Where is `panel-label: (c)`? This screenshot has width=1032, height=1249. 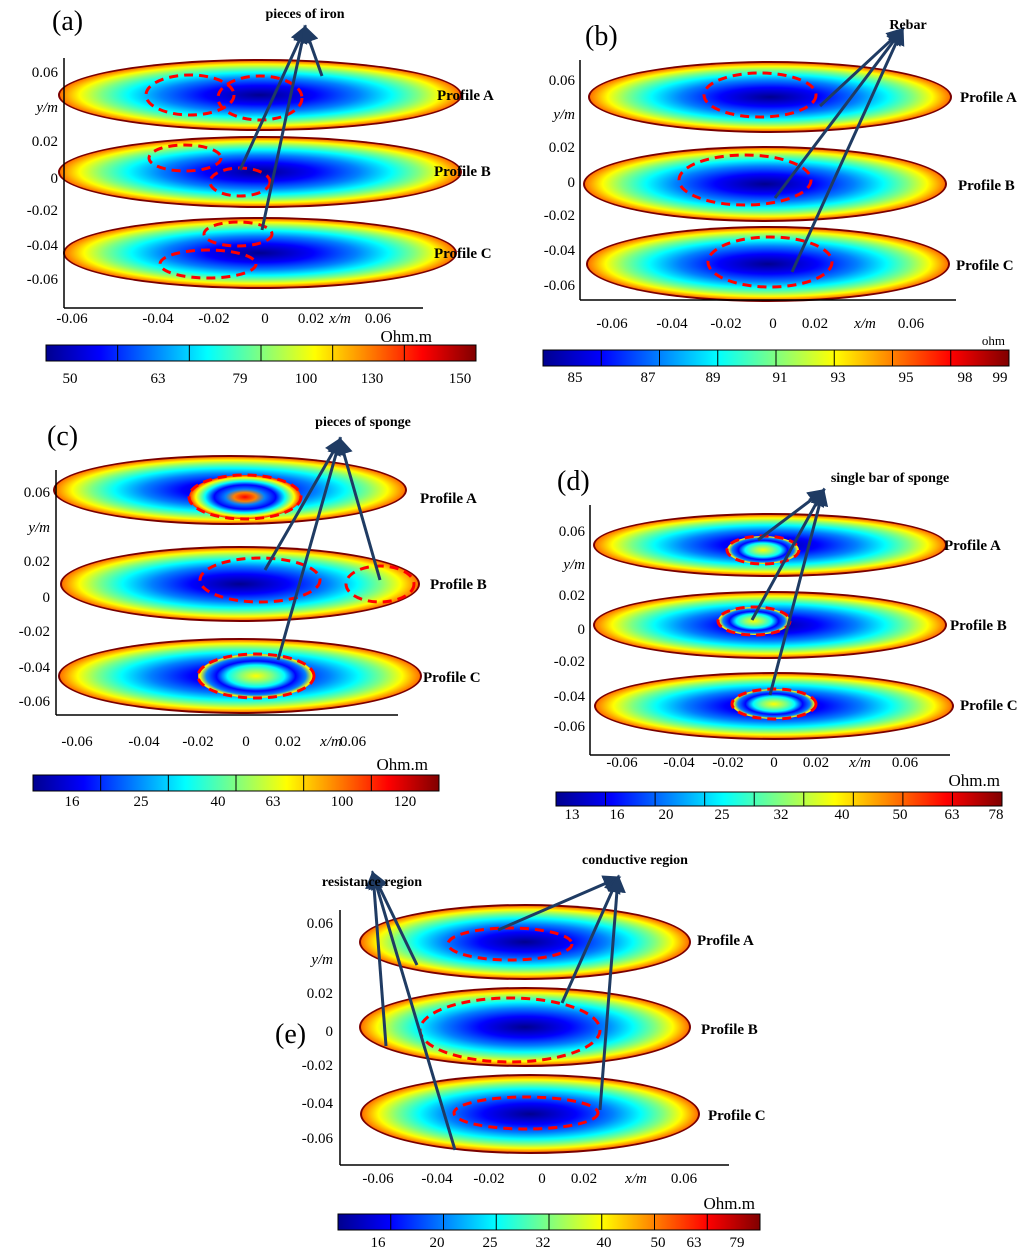
panel-label: (c) is located at coordinates (62, 436).